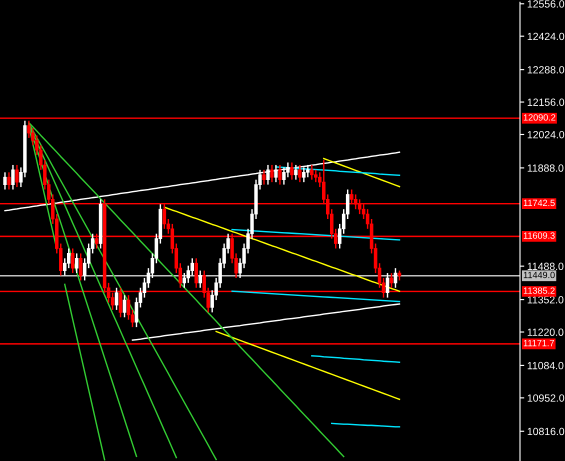  I want to click on ref-line-label: 11385.2, so click(539, 290).